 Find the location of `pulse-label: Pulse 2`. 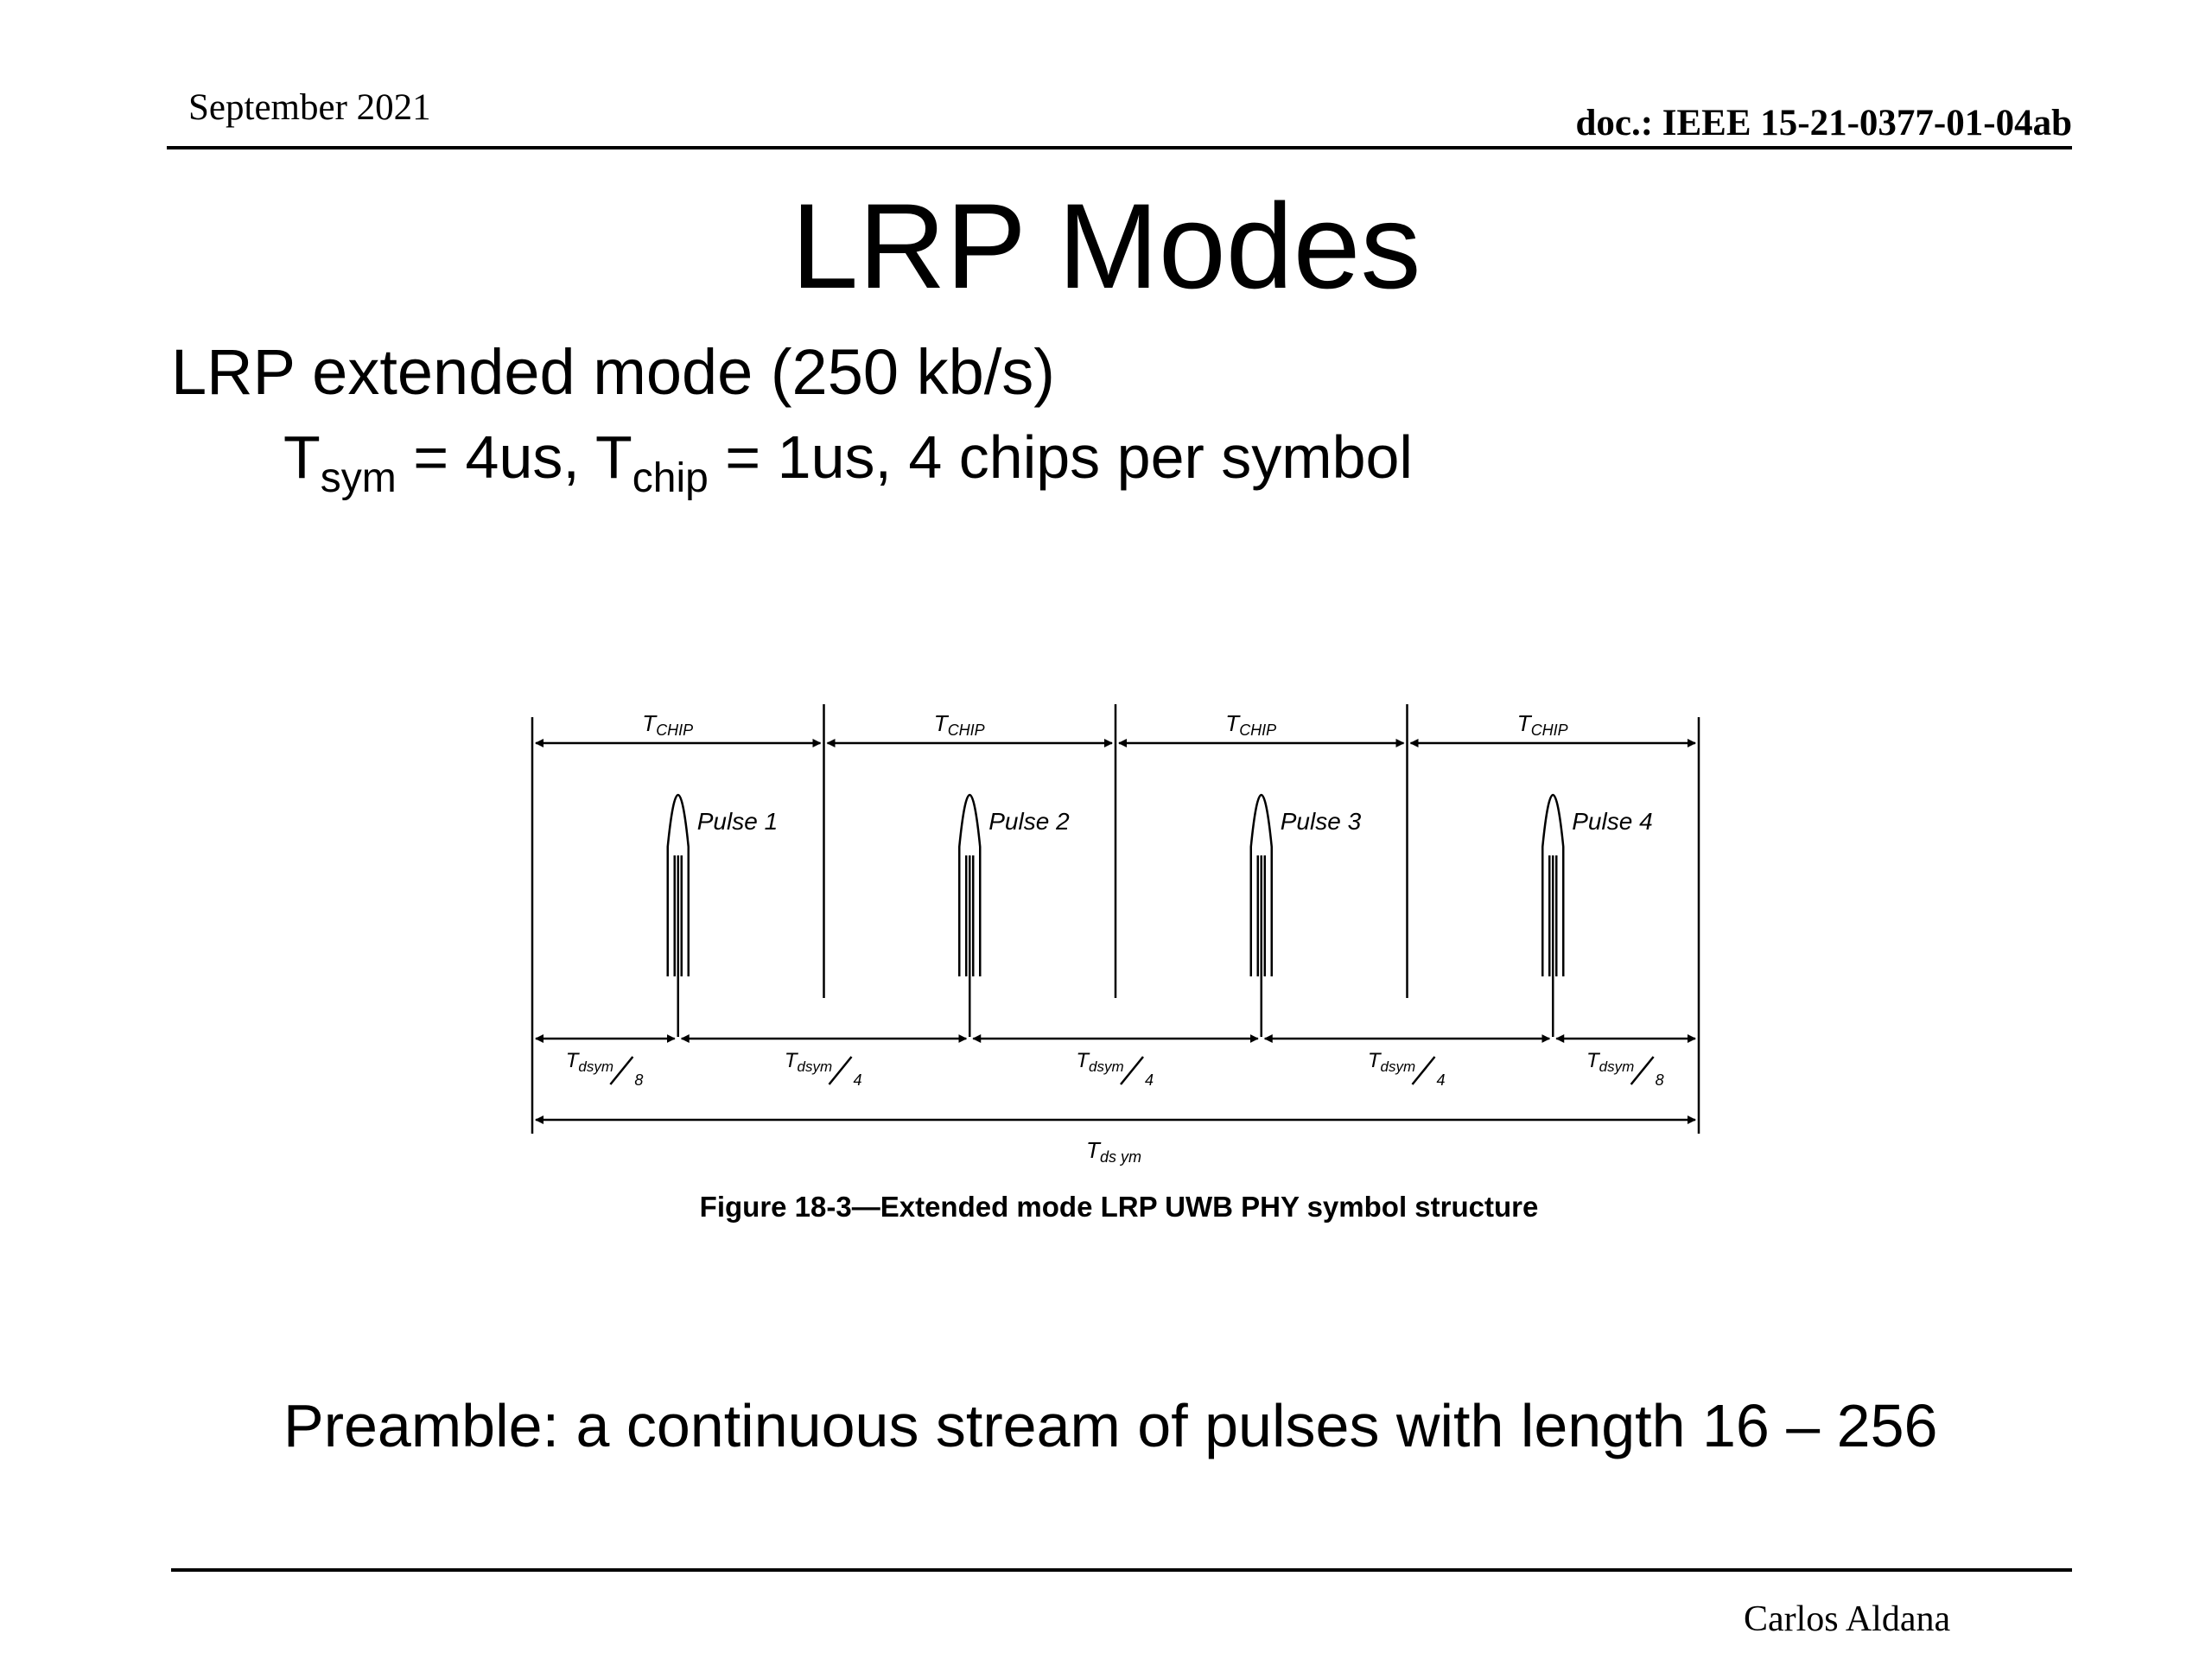

pulse-label: Pulse 2 is located at coordinates (1029, 821).